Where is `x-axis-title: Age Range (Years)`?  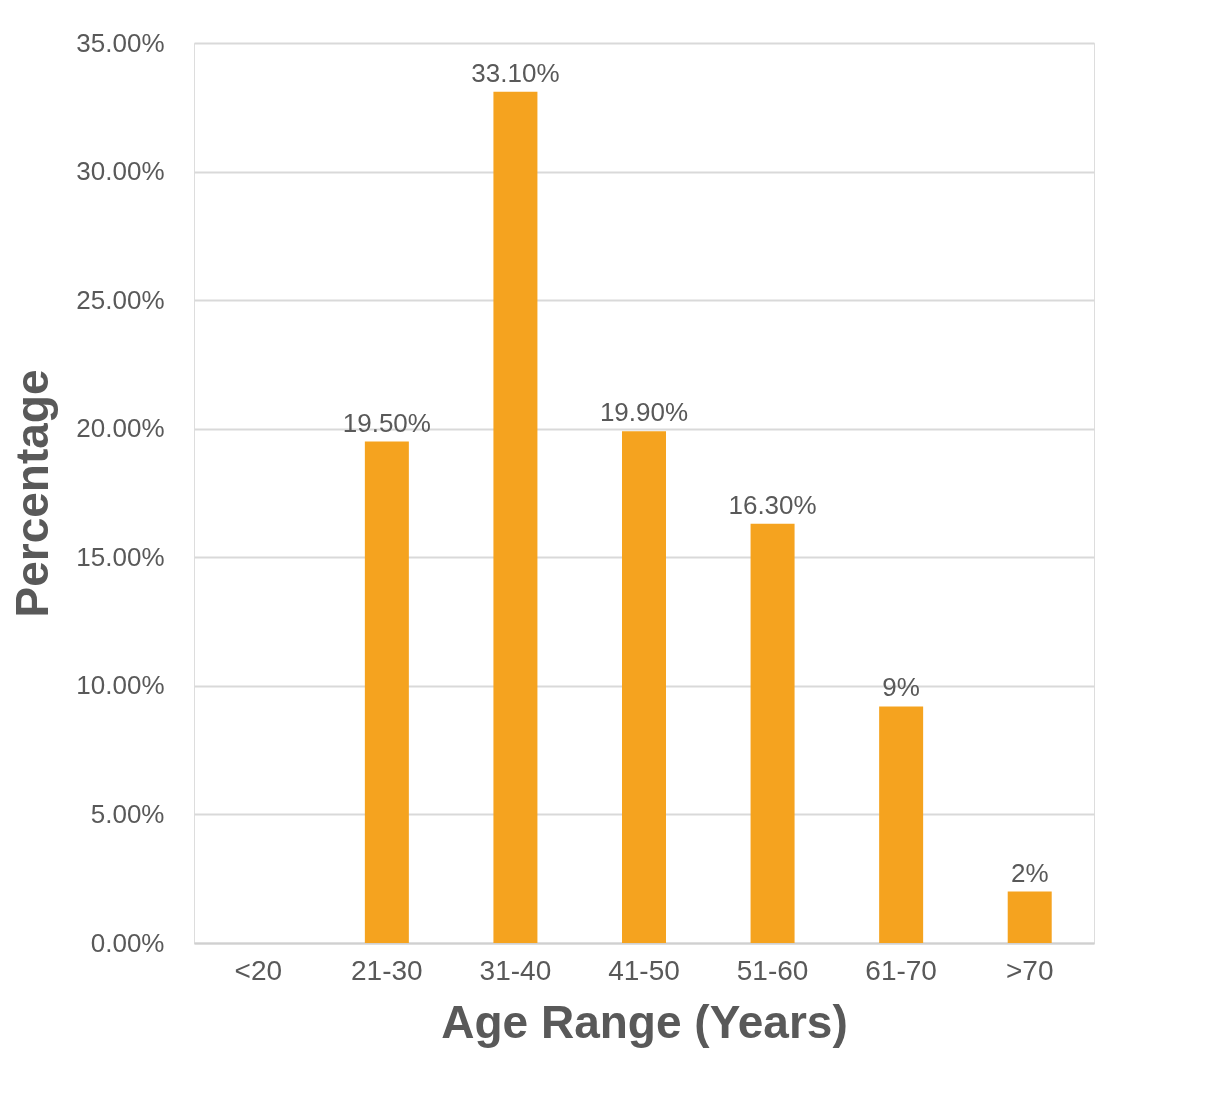 x-axis-title: Age Range (Years) is located at coordinates (644, 1021).